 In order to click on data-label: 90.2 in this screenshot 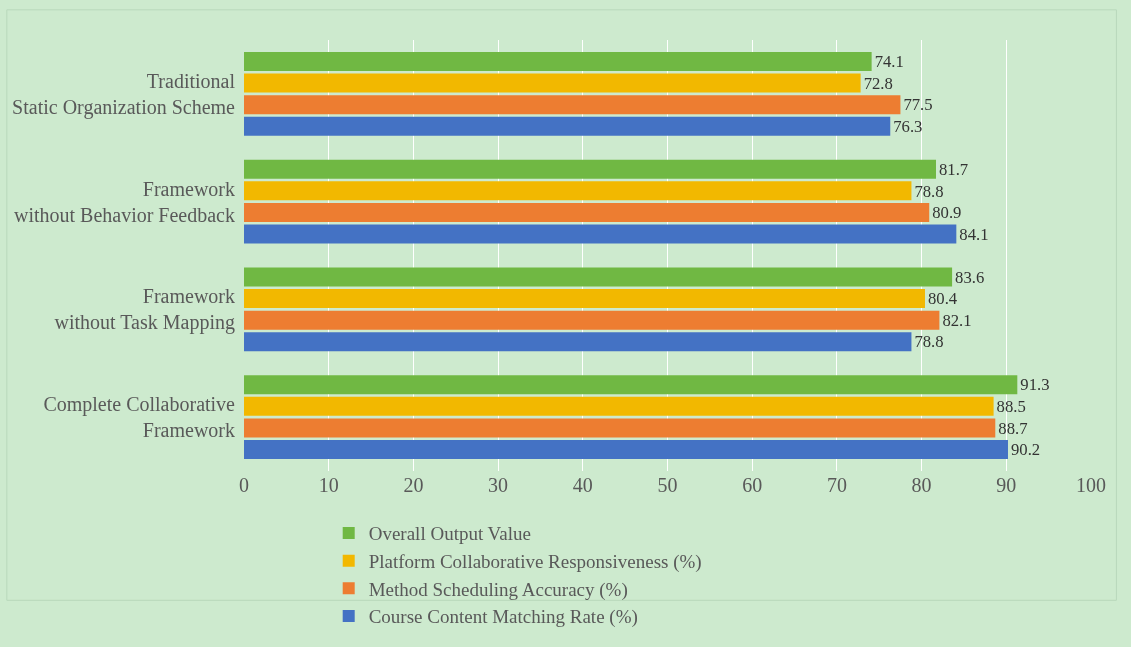, I will do `click(1026, 450)`.